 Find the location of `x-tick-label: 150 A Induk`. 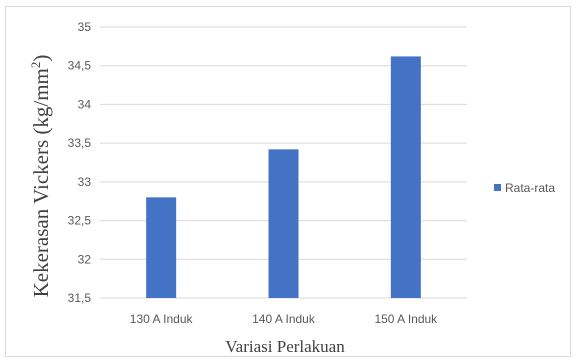

x-tick-label: 150 A Induk is located at coordinates (406, 319).